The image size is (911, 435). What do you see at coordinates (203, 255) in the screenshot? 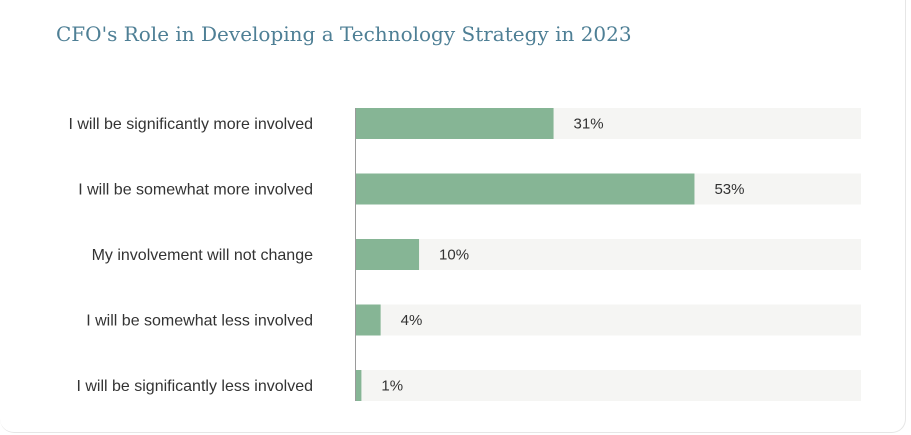
I see `category-label: My involvement will not change` at bounding box center [203, 255].